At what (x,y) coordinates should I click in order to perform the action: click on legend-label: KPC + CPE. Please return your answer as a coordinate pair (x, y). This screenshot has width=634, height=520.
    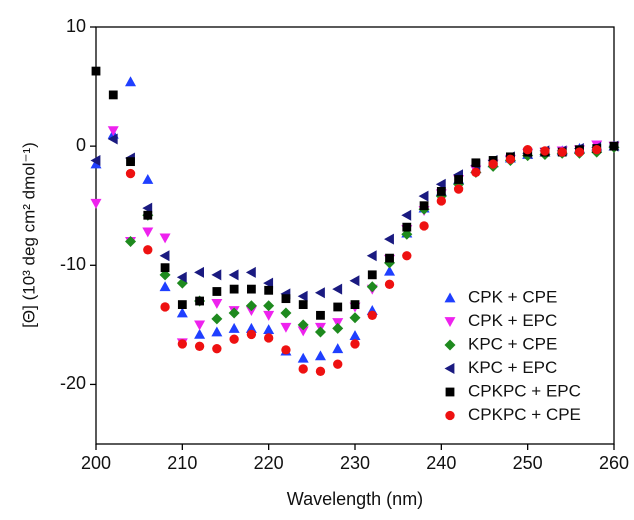
    Looking at the image, I should click on (512, 343).